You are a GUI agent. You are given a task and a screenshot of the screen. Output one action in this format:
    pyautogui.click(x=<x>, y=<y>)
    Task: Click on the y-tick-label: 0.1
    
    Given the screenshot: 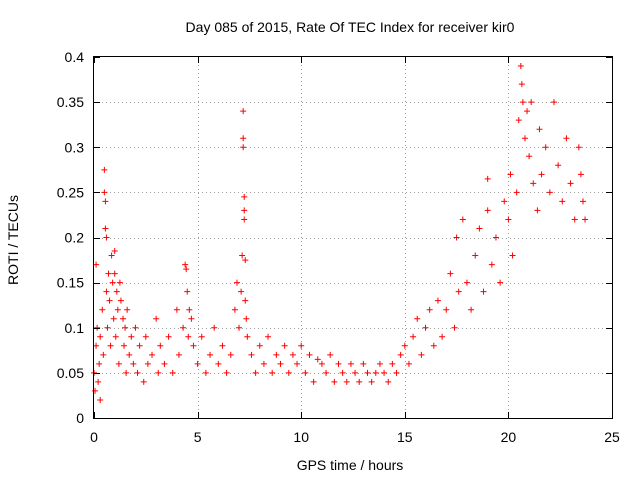 What is the action you would take?
    pyautogui.click(x=75, y=328)
    